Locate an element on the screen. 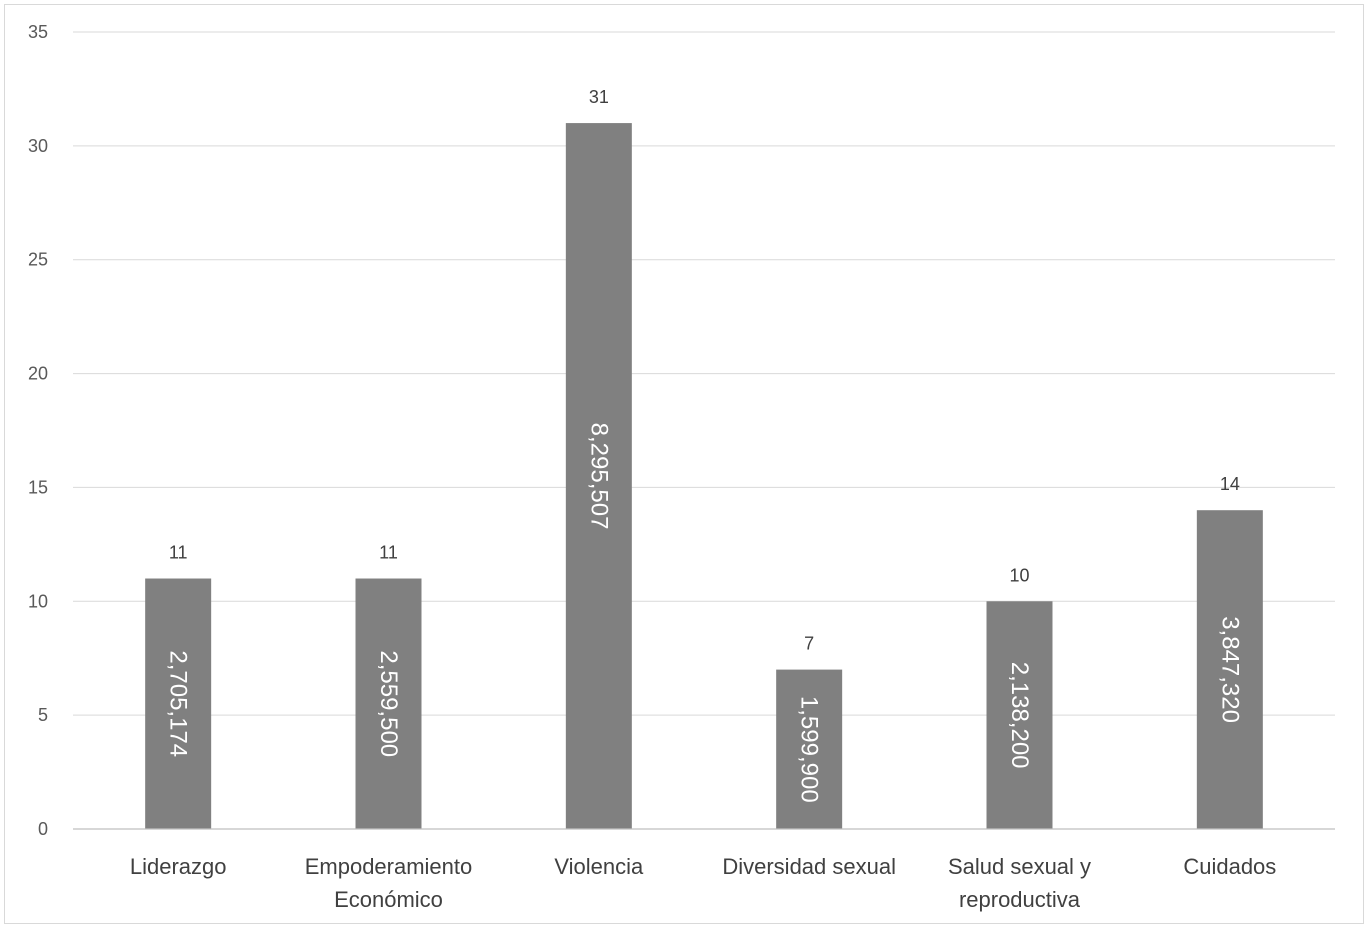 The width and height of the screenshot is (1368, 927). inner-bar-label: 3,847,320 is located at coordinates (1229, 669).